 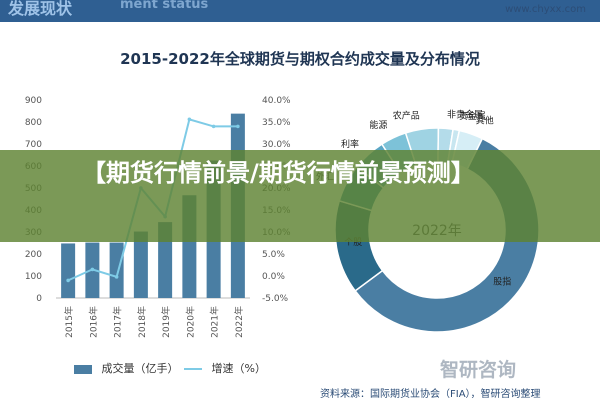 I want to click on x-tick-label: 2019年, so click(x=166, y=322).